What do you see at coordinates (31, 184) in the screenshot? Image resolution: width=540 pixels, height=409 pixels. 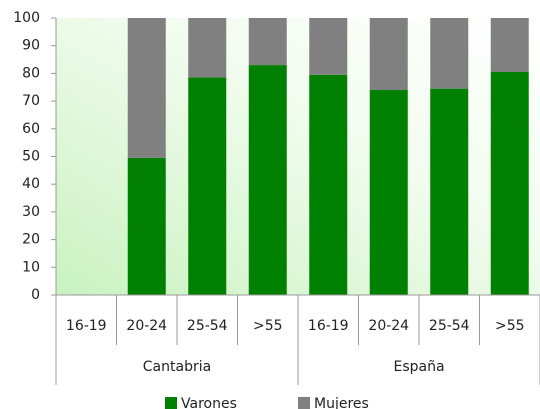 I see `y-tick-label: 40` at bounding box center [31, 184].